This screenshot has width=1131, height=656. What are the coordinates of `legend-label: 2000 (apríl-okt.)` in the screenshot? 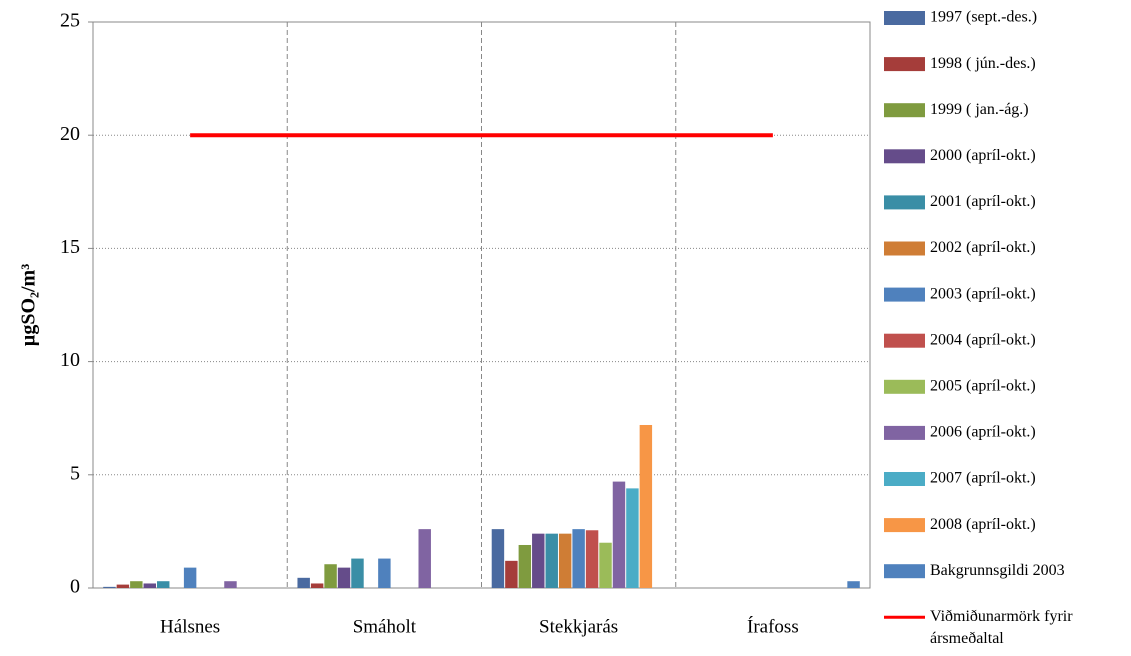 It's located at (983, 155).